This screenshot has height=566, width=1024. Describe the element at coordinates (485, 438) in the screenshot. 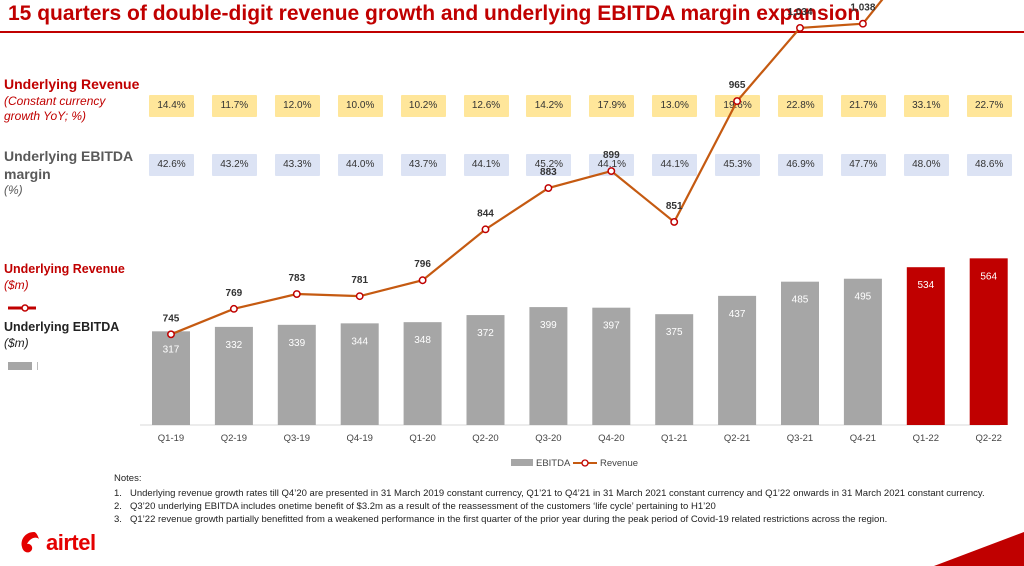

I see `x-tick-label: Q2-20` at that location.